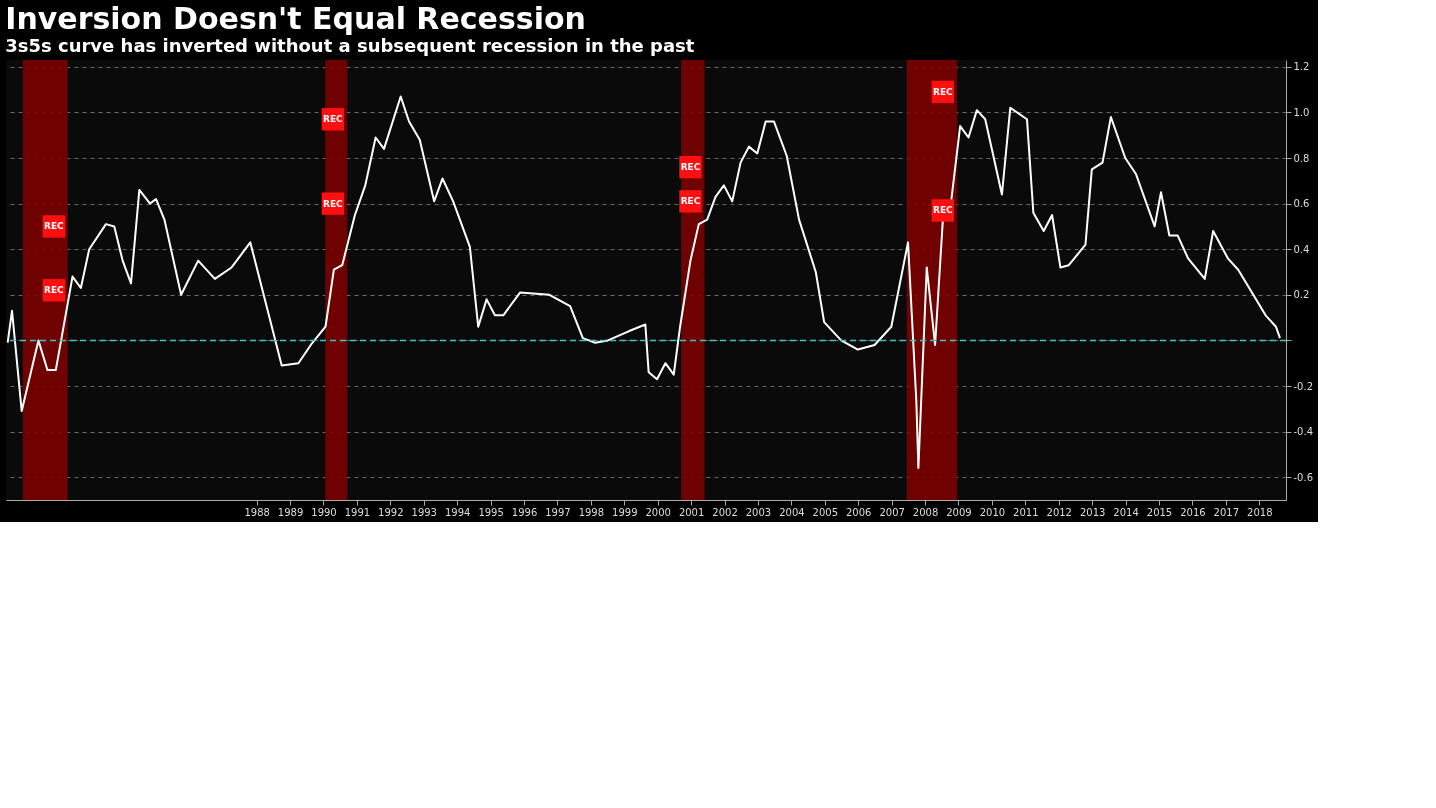 The width and height of the screenshot is (1436, 808). What do you see at coordinates (1260, 512) in the screenshot?
I see `x-tick-label: 2018` at bounding box center [1260, 512].